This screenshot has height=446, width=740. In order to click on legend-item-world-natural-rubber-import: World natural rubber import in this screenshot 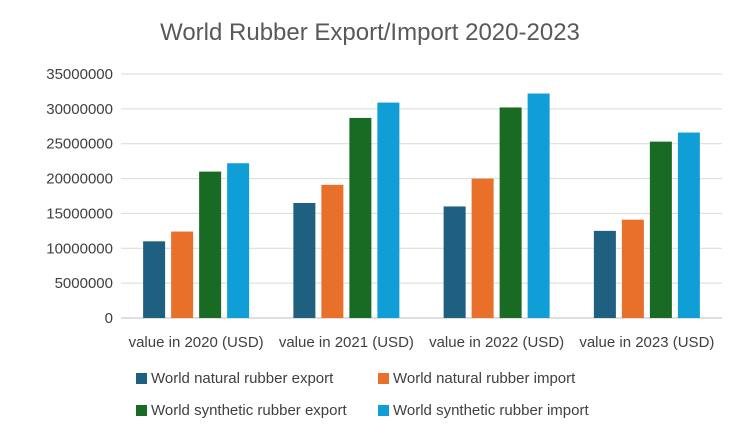, I will do `click(477, 378)`.